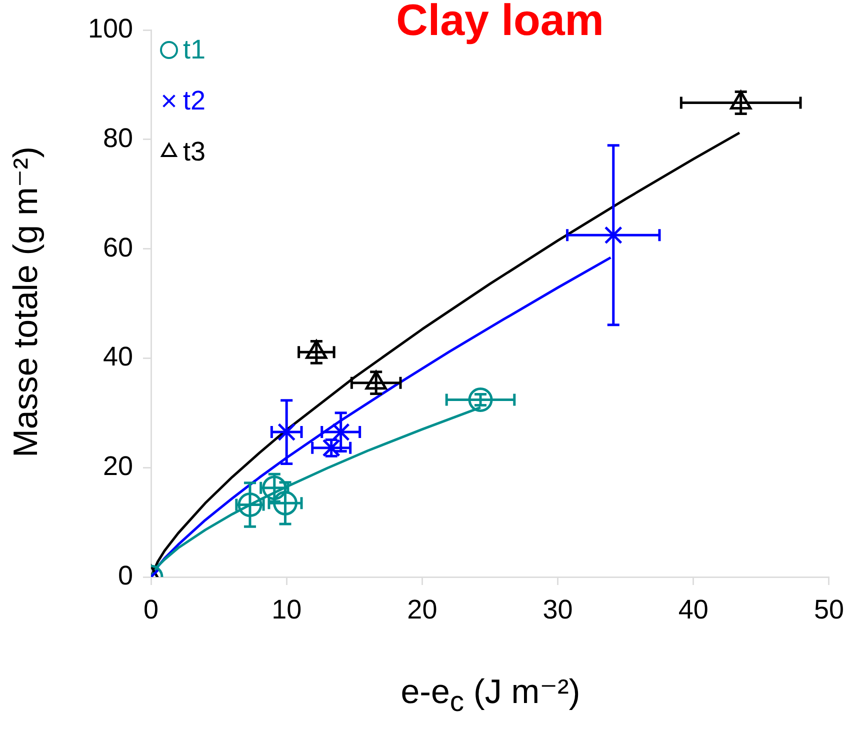 This screenshot has height=742, width=854. I want to click on y-tick-label: 0, so click(125, 575).